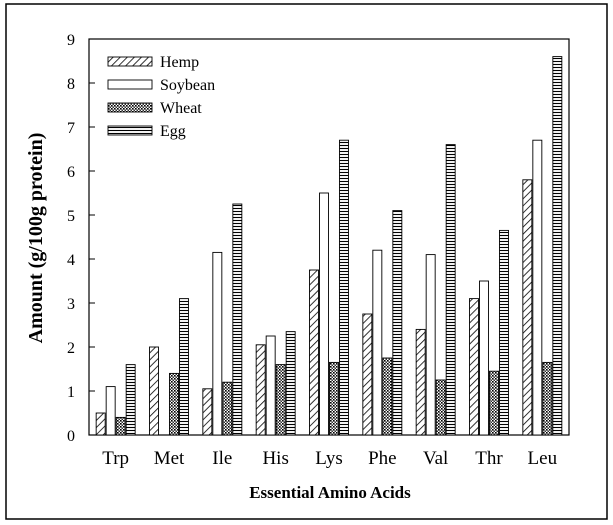  What do you see at coordinates (237, 319) in the screenshot?
I see `bar-egg-ile` at bounding box center [237, 319].